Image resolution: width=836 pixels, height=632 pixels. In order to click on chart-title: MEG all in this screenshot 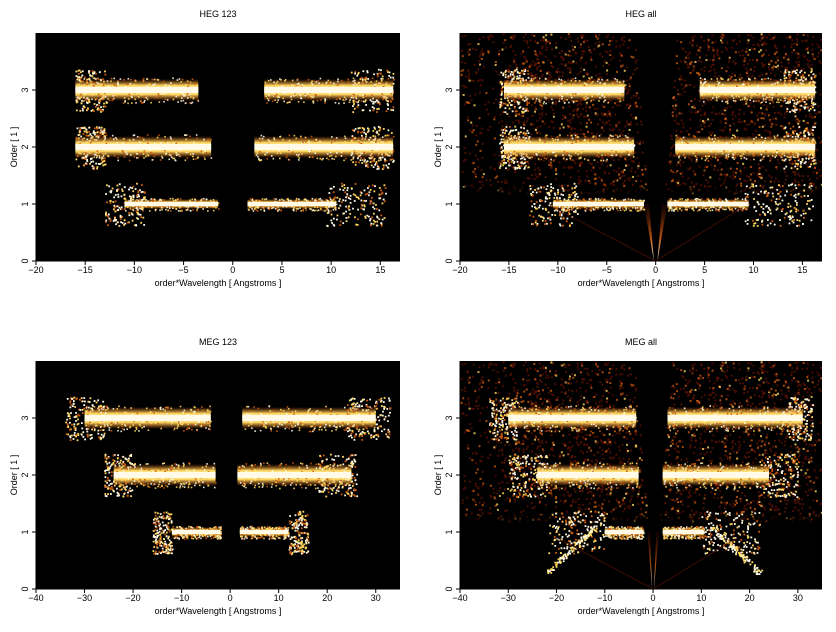, I will do `click(641, 342)`.